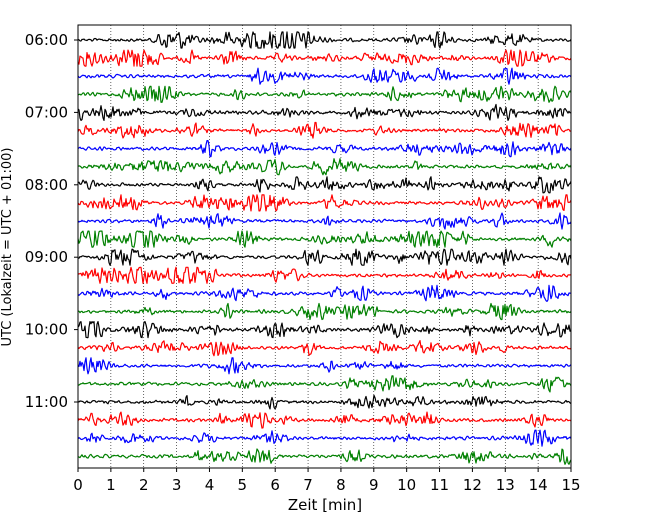  Describe the element at coordinates (46, 112) in the screenshot. I see `y-tick-label: 07:00` at that location.